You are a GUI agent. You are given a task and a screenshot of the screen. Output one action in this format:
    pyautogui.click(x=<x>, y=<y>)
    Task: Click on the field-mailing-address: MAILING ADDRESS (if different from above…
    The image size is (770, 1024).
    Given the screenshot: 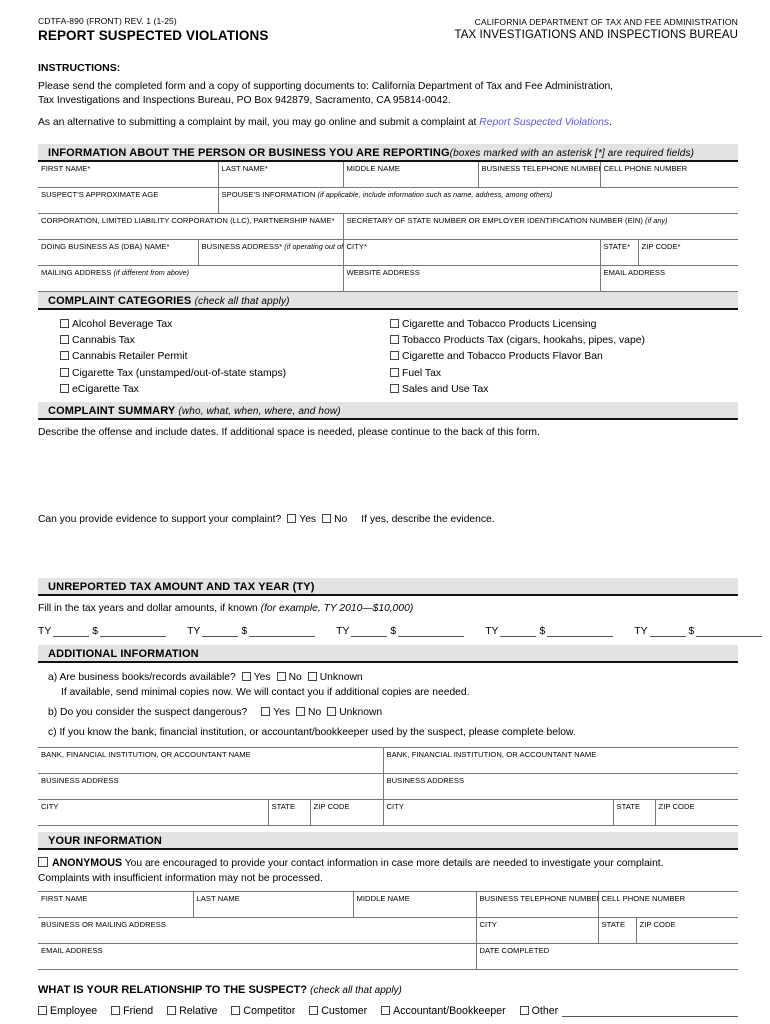 What is the action you would take?
    pyautogui.click(x=191, y=278)
    